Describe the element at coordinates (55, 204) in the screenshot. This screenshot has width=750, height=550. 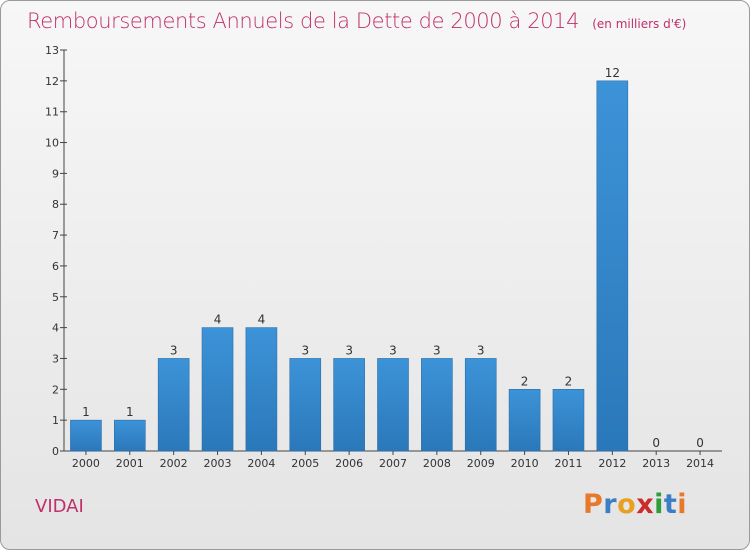
I see `y-tick-label: 8` at that location.